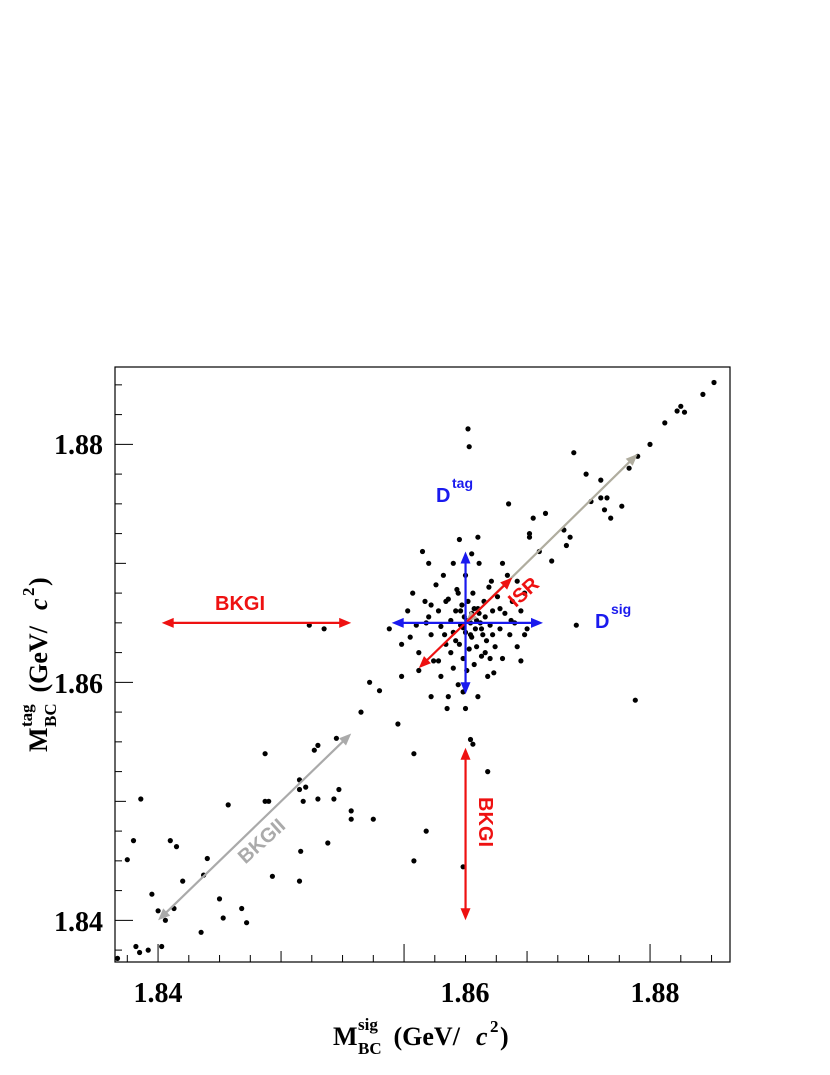  I want to click on dtag-label-main: D, so click(443, 496).